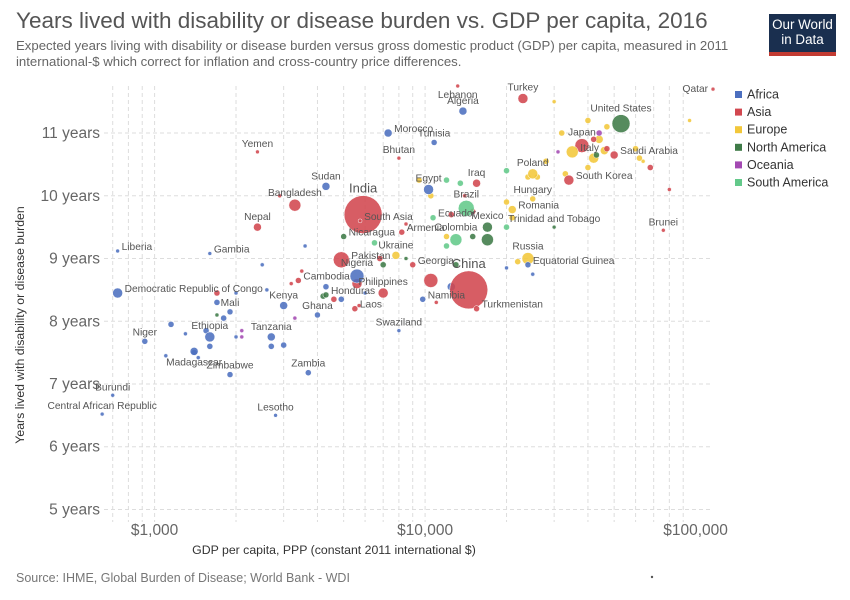 The image size is (850, 600). Describe the element at coordinates (317, 315) in the screenshot. I see `data-point-ghana` at that location.